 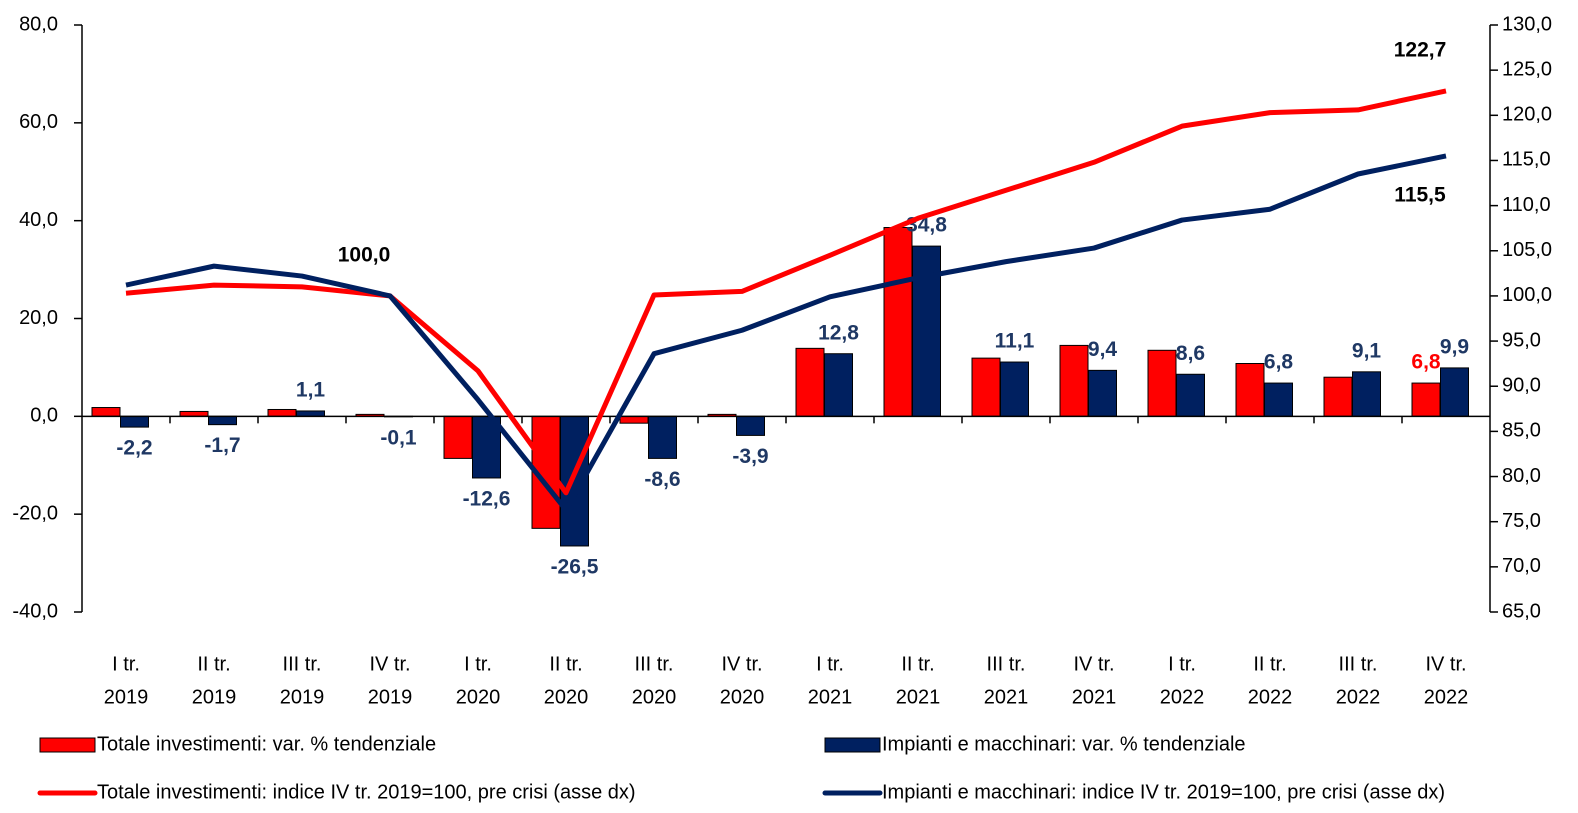 I want to click on y2-tick-label: 90,0, so click(x=1521, y=386).